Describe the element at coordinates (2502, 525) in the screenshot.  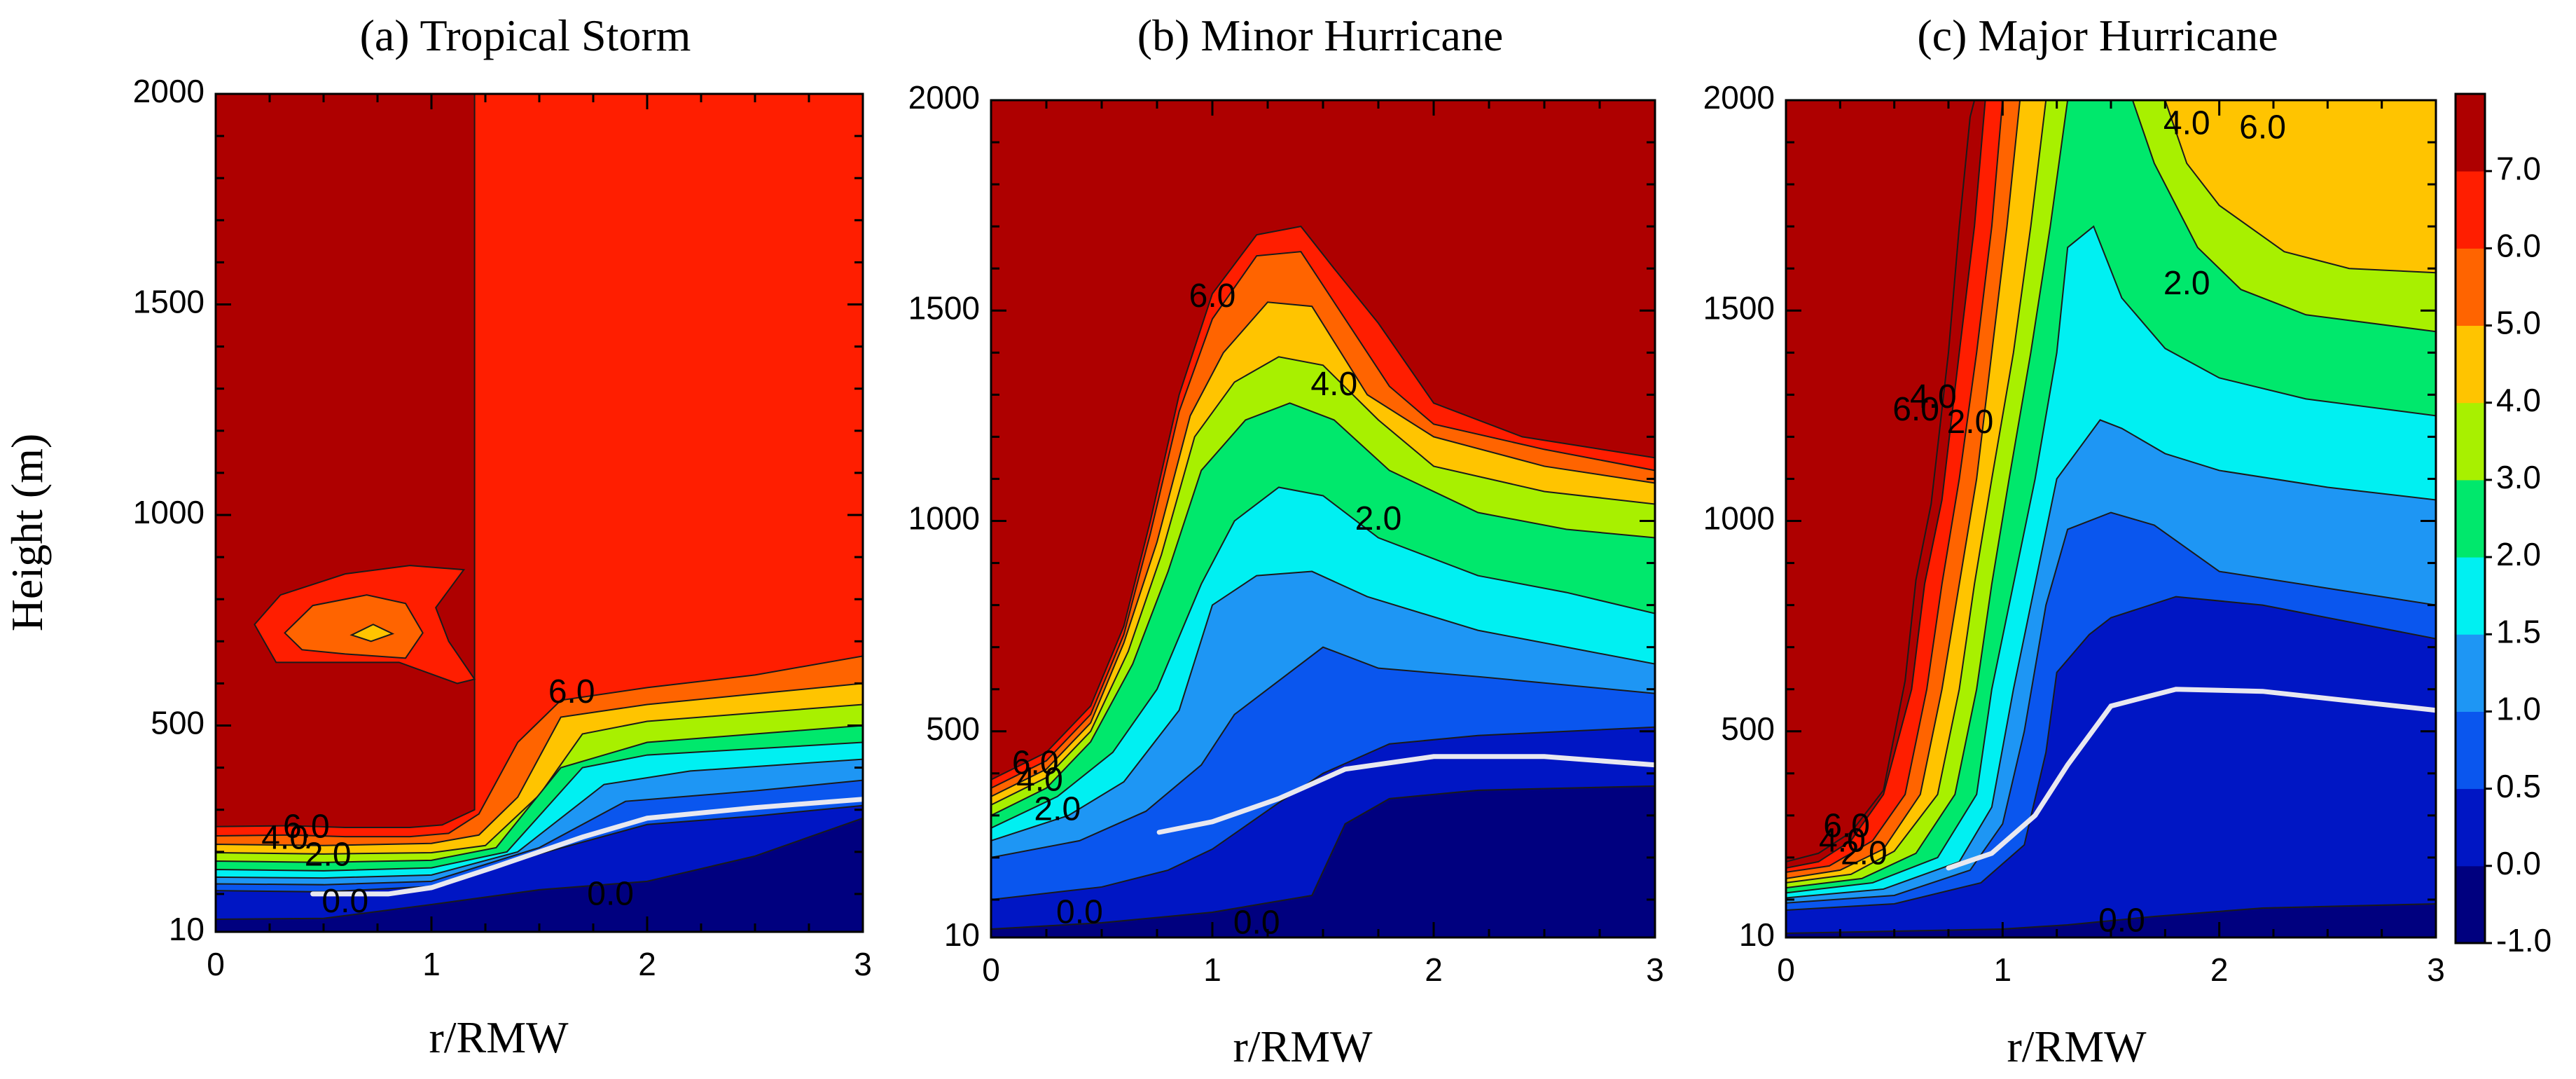
I see `colorbar: -1.0 0.0 0.5 1.0 1.5 2.0 3.0 4.0 5.0 6.0 7.0` at that location.